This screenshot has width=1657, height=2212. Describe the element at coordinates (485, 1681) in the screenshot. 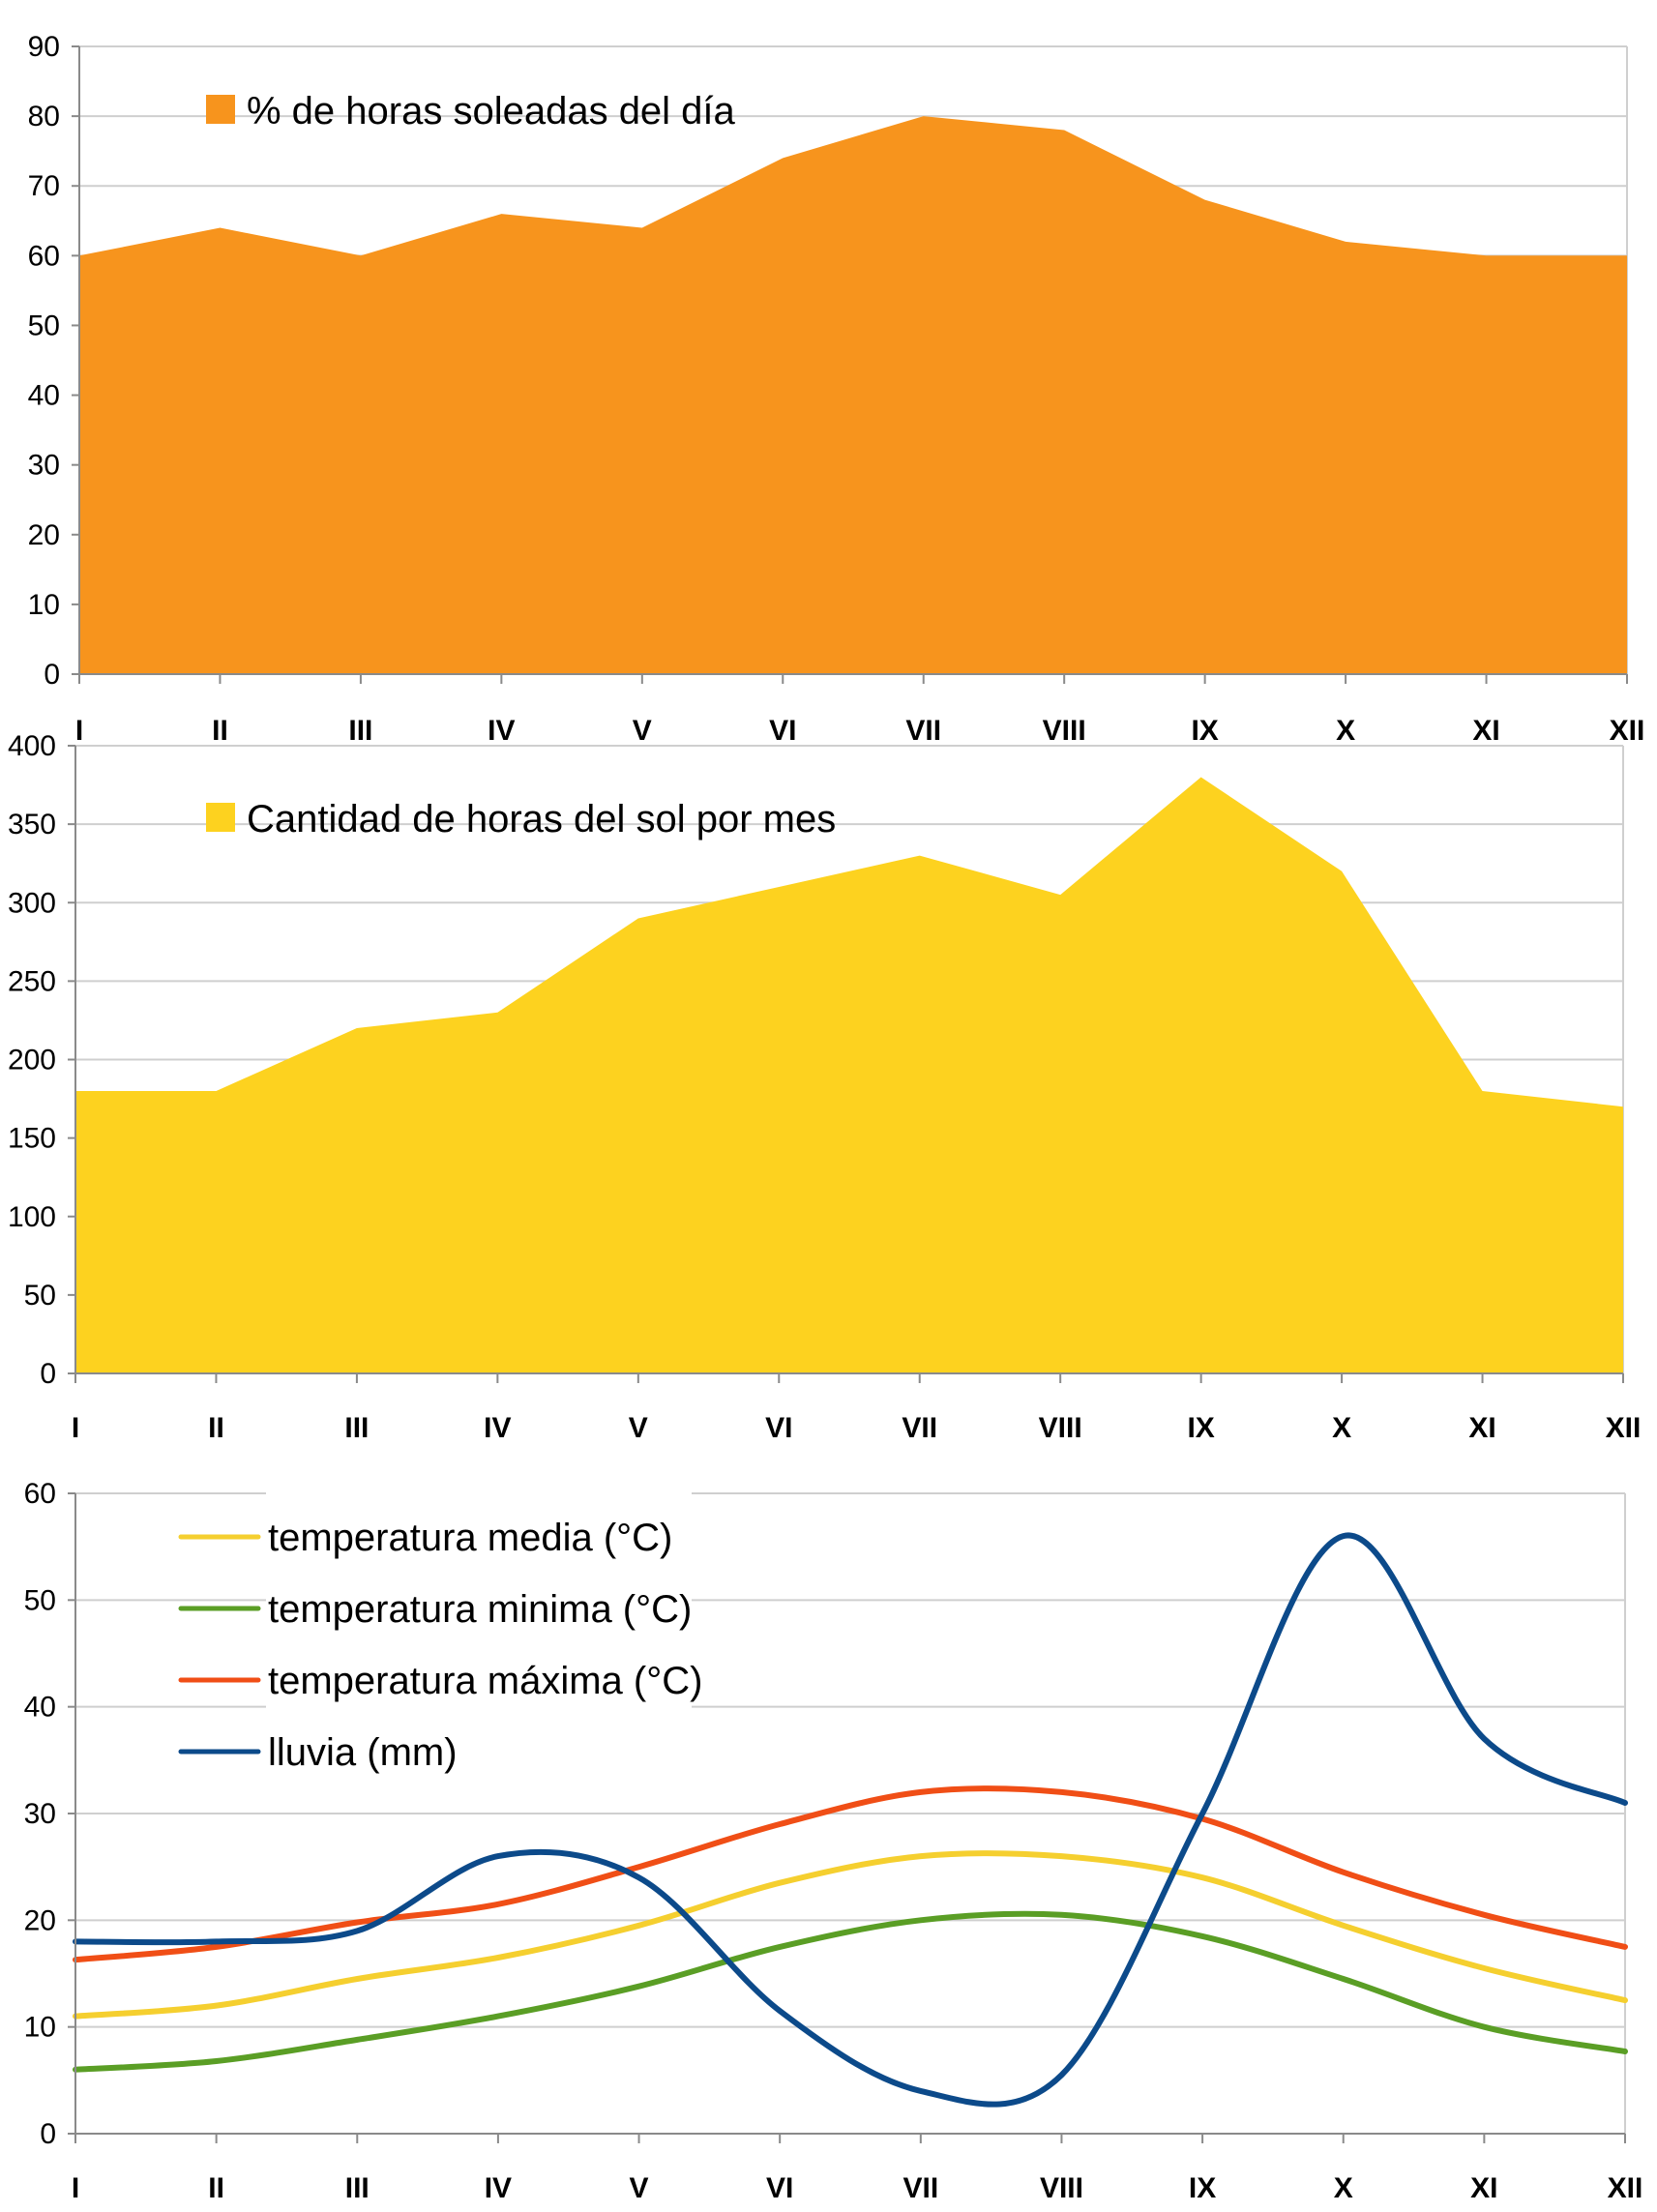

I see `legend-label: temperatura máxima (°C)` at that location.